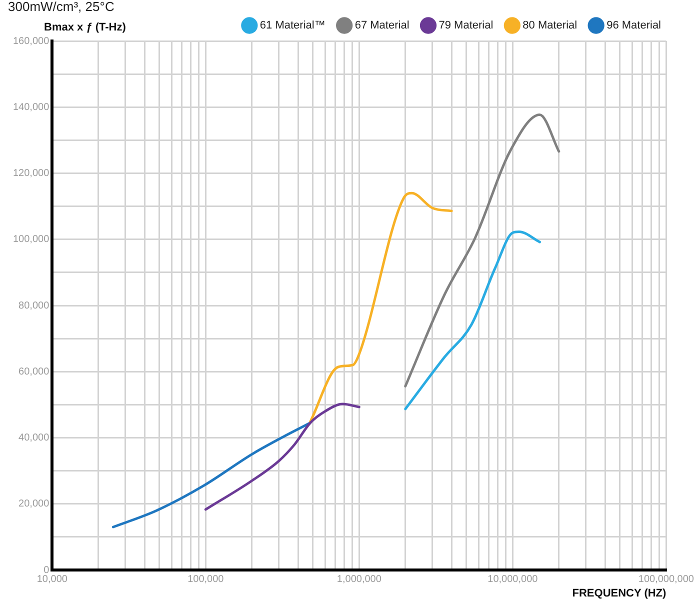 The width and height of the screenshot is (697, 600). Describe the element at coordinates (382, 26) in the screenshot. I see `legend-label: 67 Material` at that location.